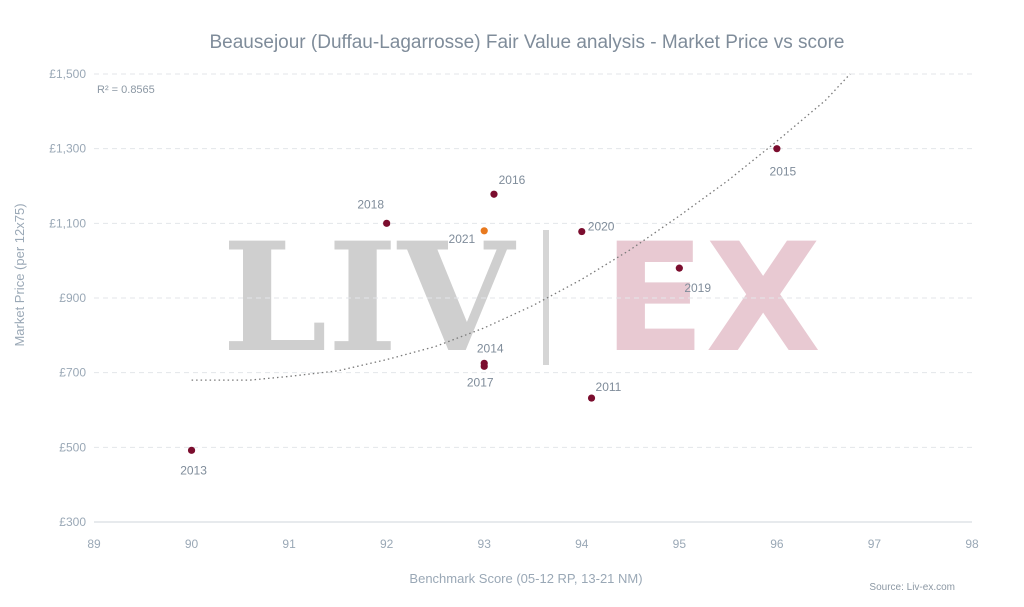 This screenshot has height=607, width=1024. Describe the element at coordinates (972, 544) in the screenshot. I see `x-tick-label: 98` at that location.